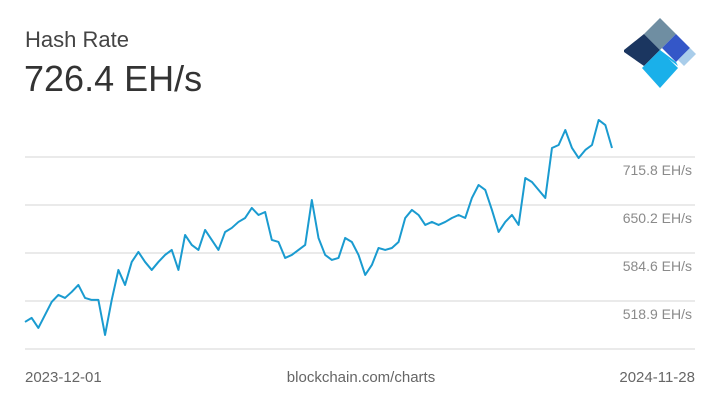 This screenshot has height=405, width=720. Describe the element at coordinates (657, 266) in the screenshot. I see `y-tick-label: 584.6 EH/s` at that location.